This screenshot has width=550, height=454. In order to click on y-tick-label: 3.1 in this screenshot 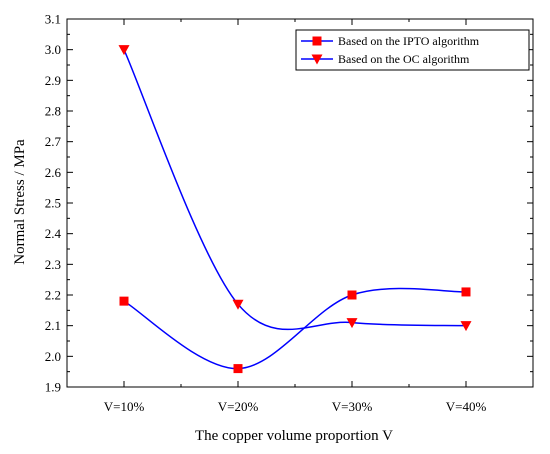, I will do `click(53, 19)`.